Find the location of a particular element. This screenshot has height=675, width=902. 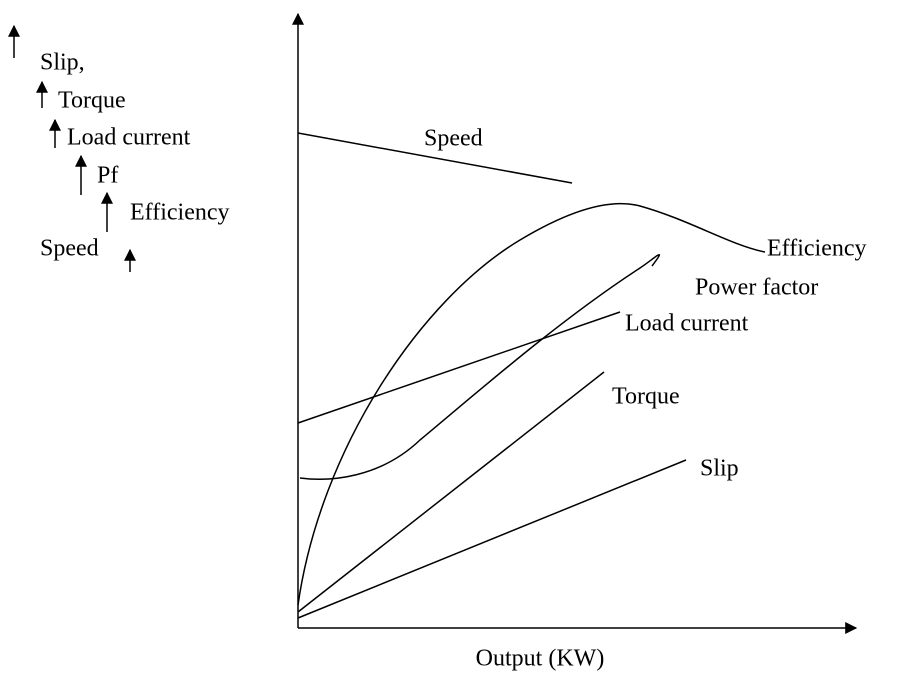

curve-label: Load current is located at coordinates (687, 324).